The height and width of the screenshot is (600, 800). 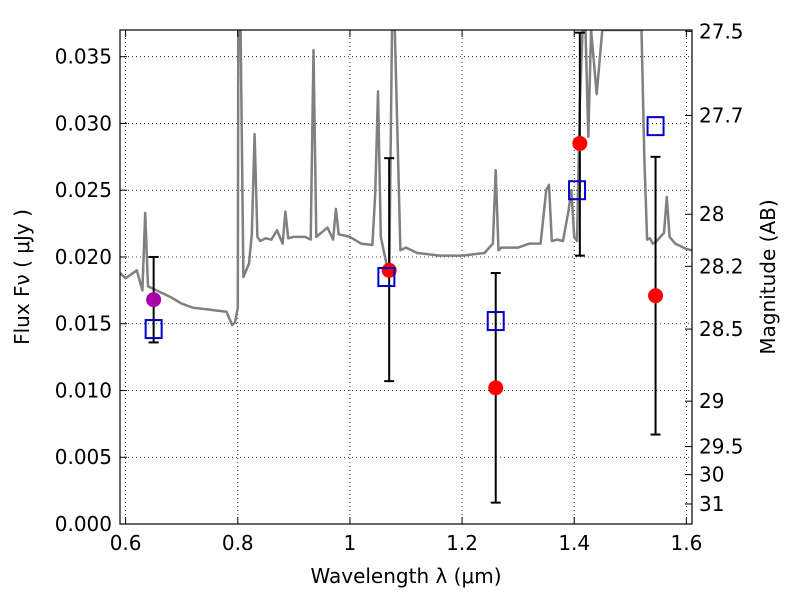 What do you see at coordinates (721, 266) in the screenshot?
I see `y2-tick-label: 28.2` at bounding box center [721, 266].